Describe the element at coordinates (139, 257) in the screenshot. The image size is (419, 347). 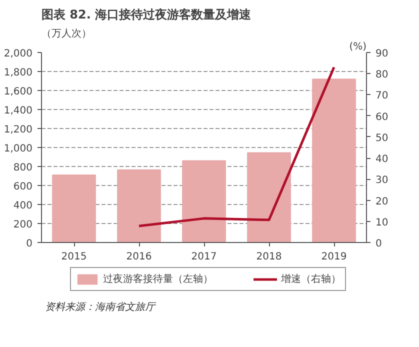
I see `x-tick-label: 2016` at that location.